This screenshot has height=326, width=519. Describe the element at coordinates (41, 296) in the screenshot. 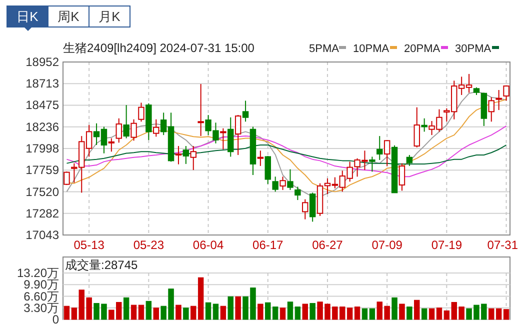

I see `y-tick-label: 6.60万` at that location.